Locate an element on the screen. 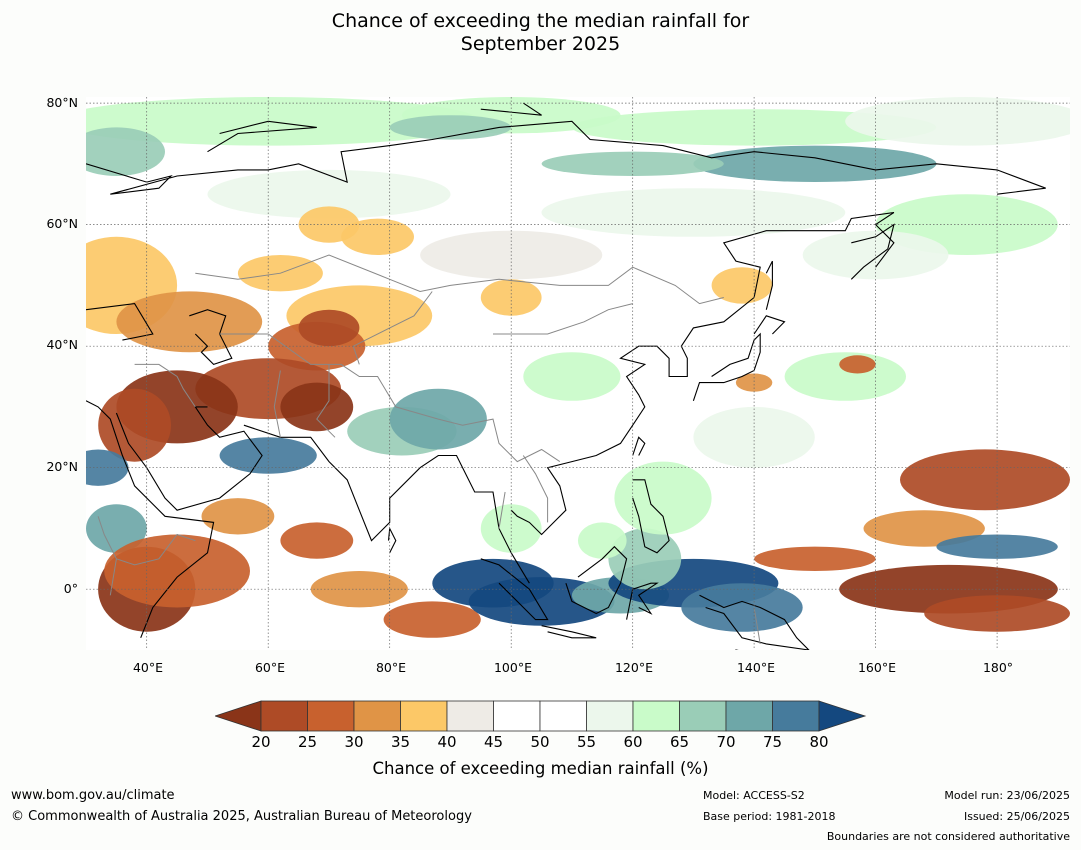 This screenshot has height=850, width=1081. colorbar-tick: 50 is located at coordinates (540, 742).